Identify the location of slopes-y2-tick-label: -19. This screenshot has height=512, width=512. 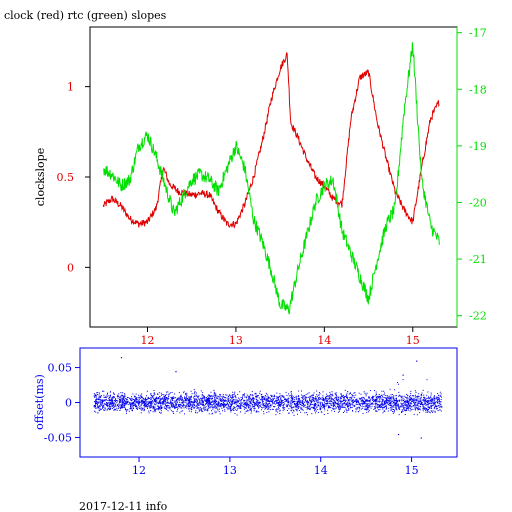
(478, 146).